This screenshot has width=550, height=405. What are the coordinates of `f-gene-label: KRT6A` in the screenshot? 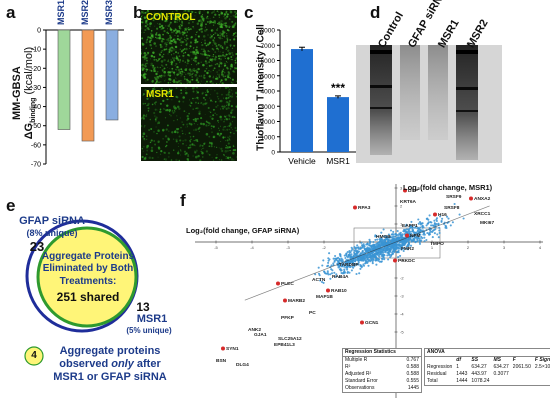 It's located at (408, 202).